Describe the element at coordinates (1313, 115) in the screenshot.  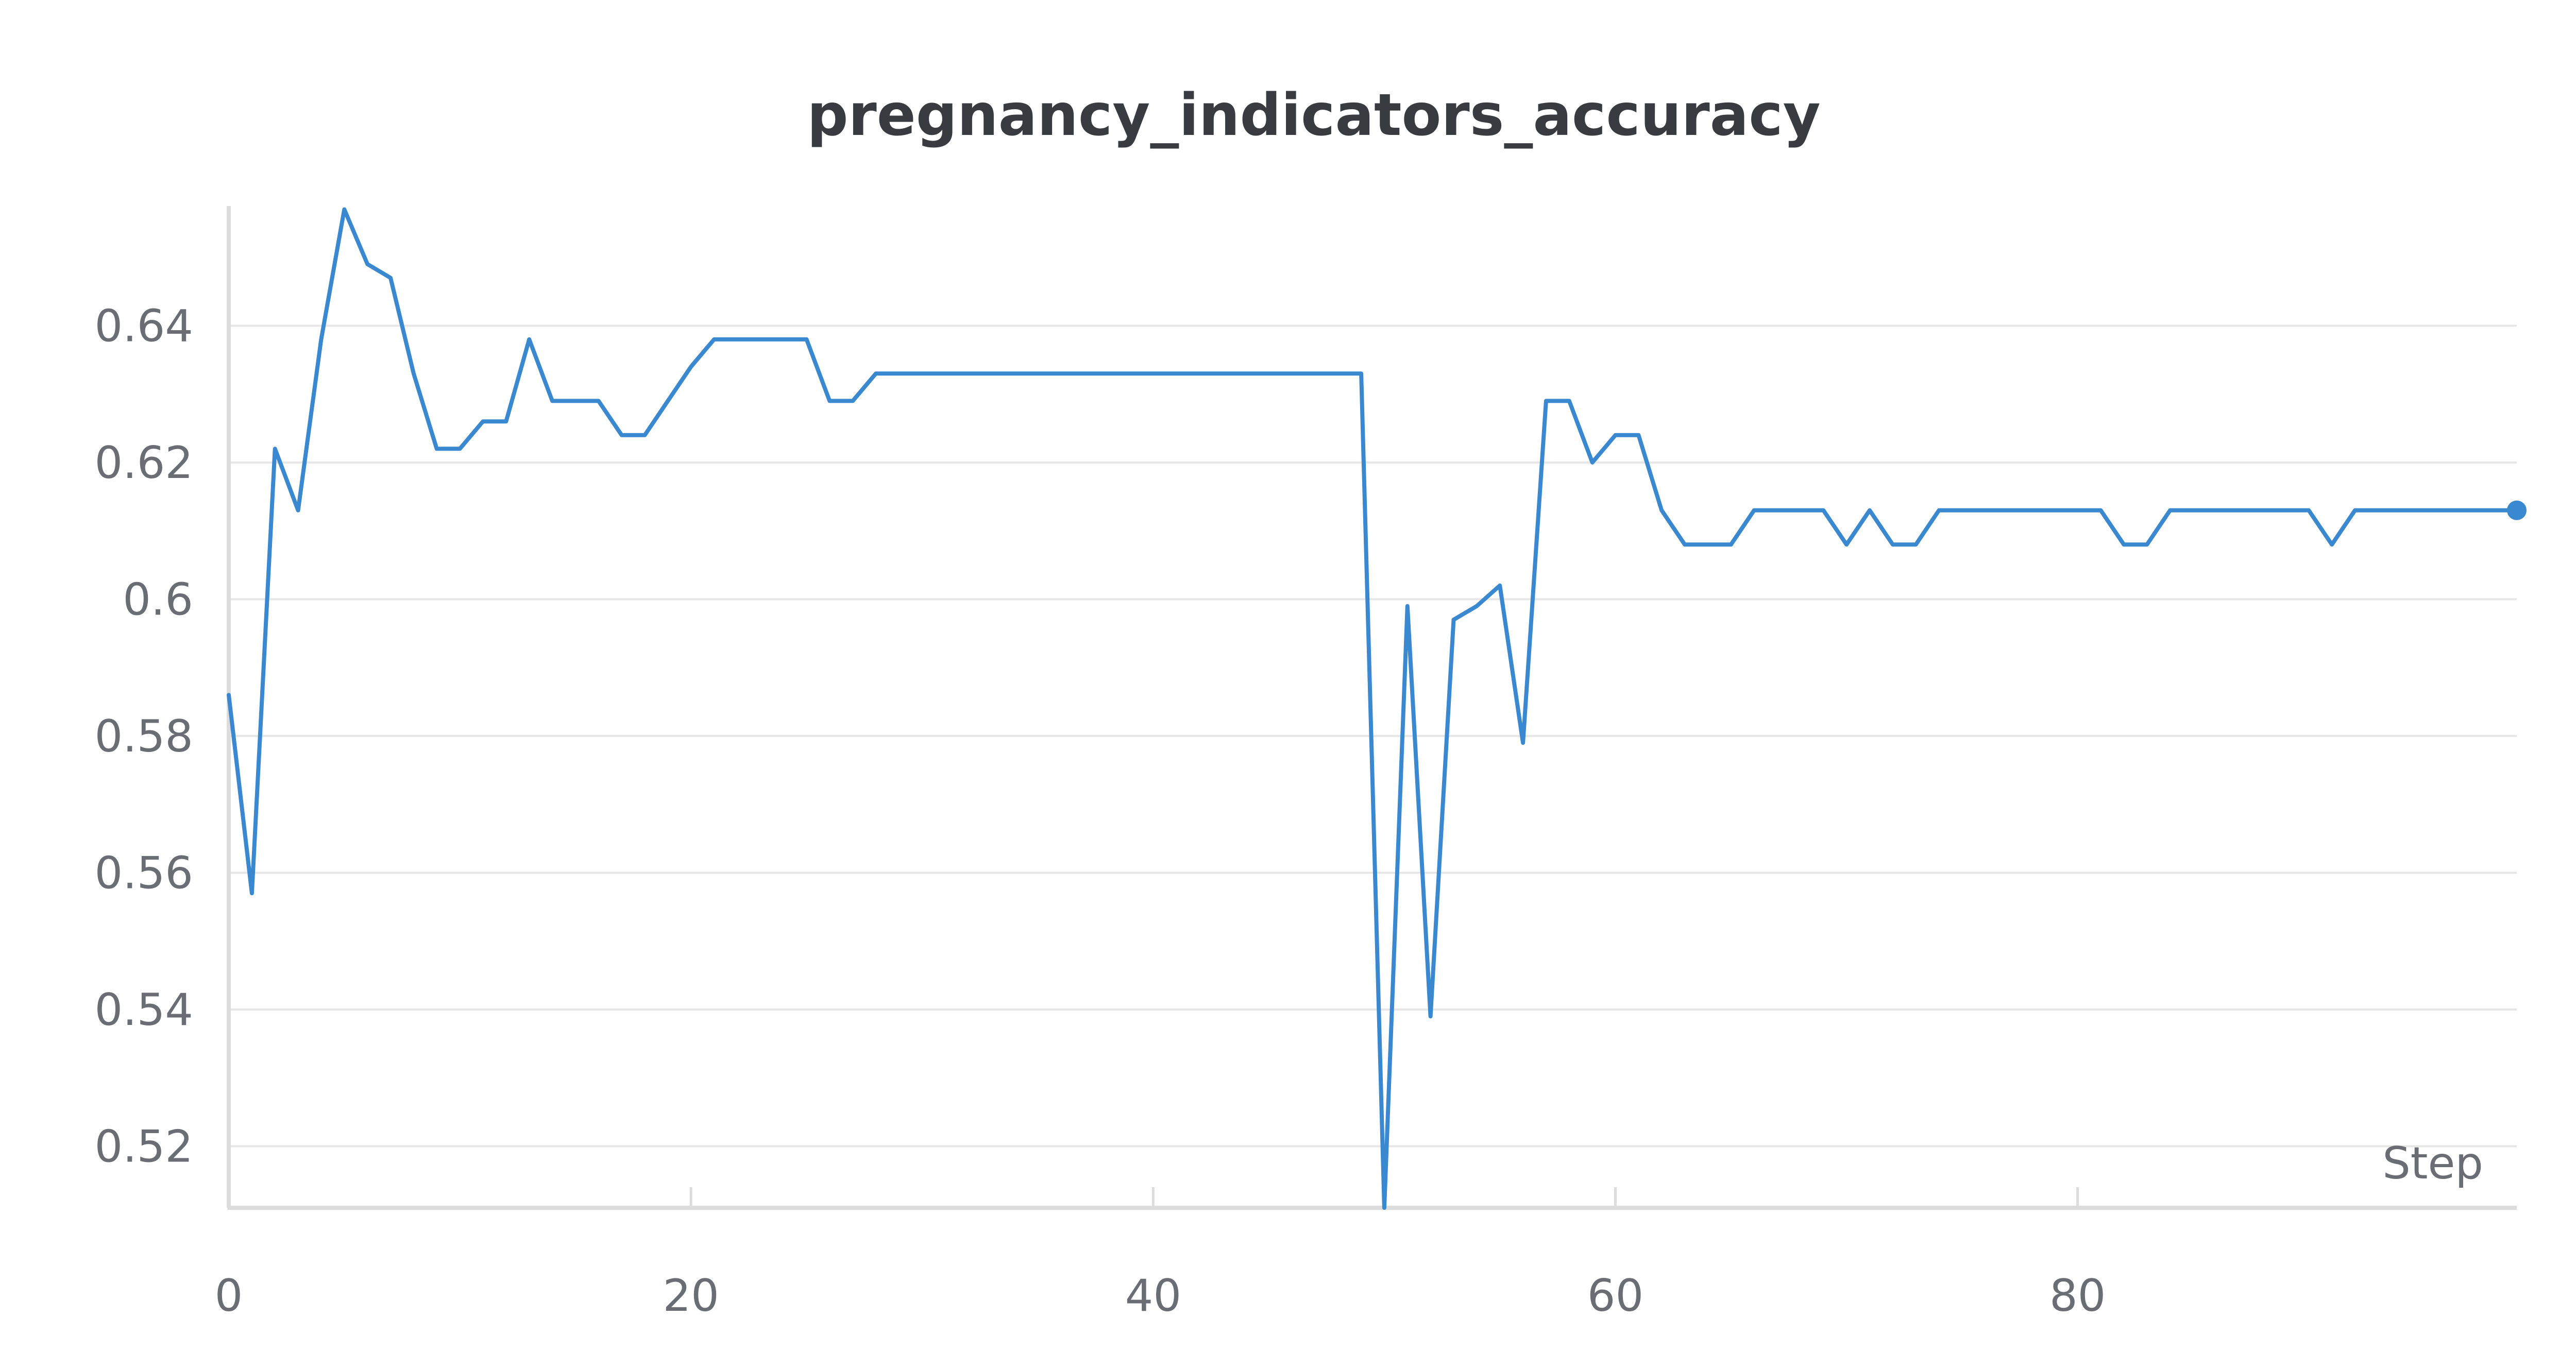
I see `chart-title: pregnancy_indicators_accuracy` at that location.